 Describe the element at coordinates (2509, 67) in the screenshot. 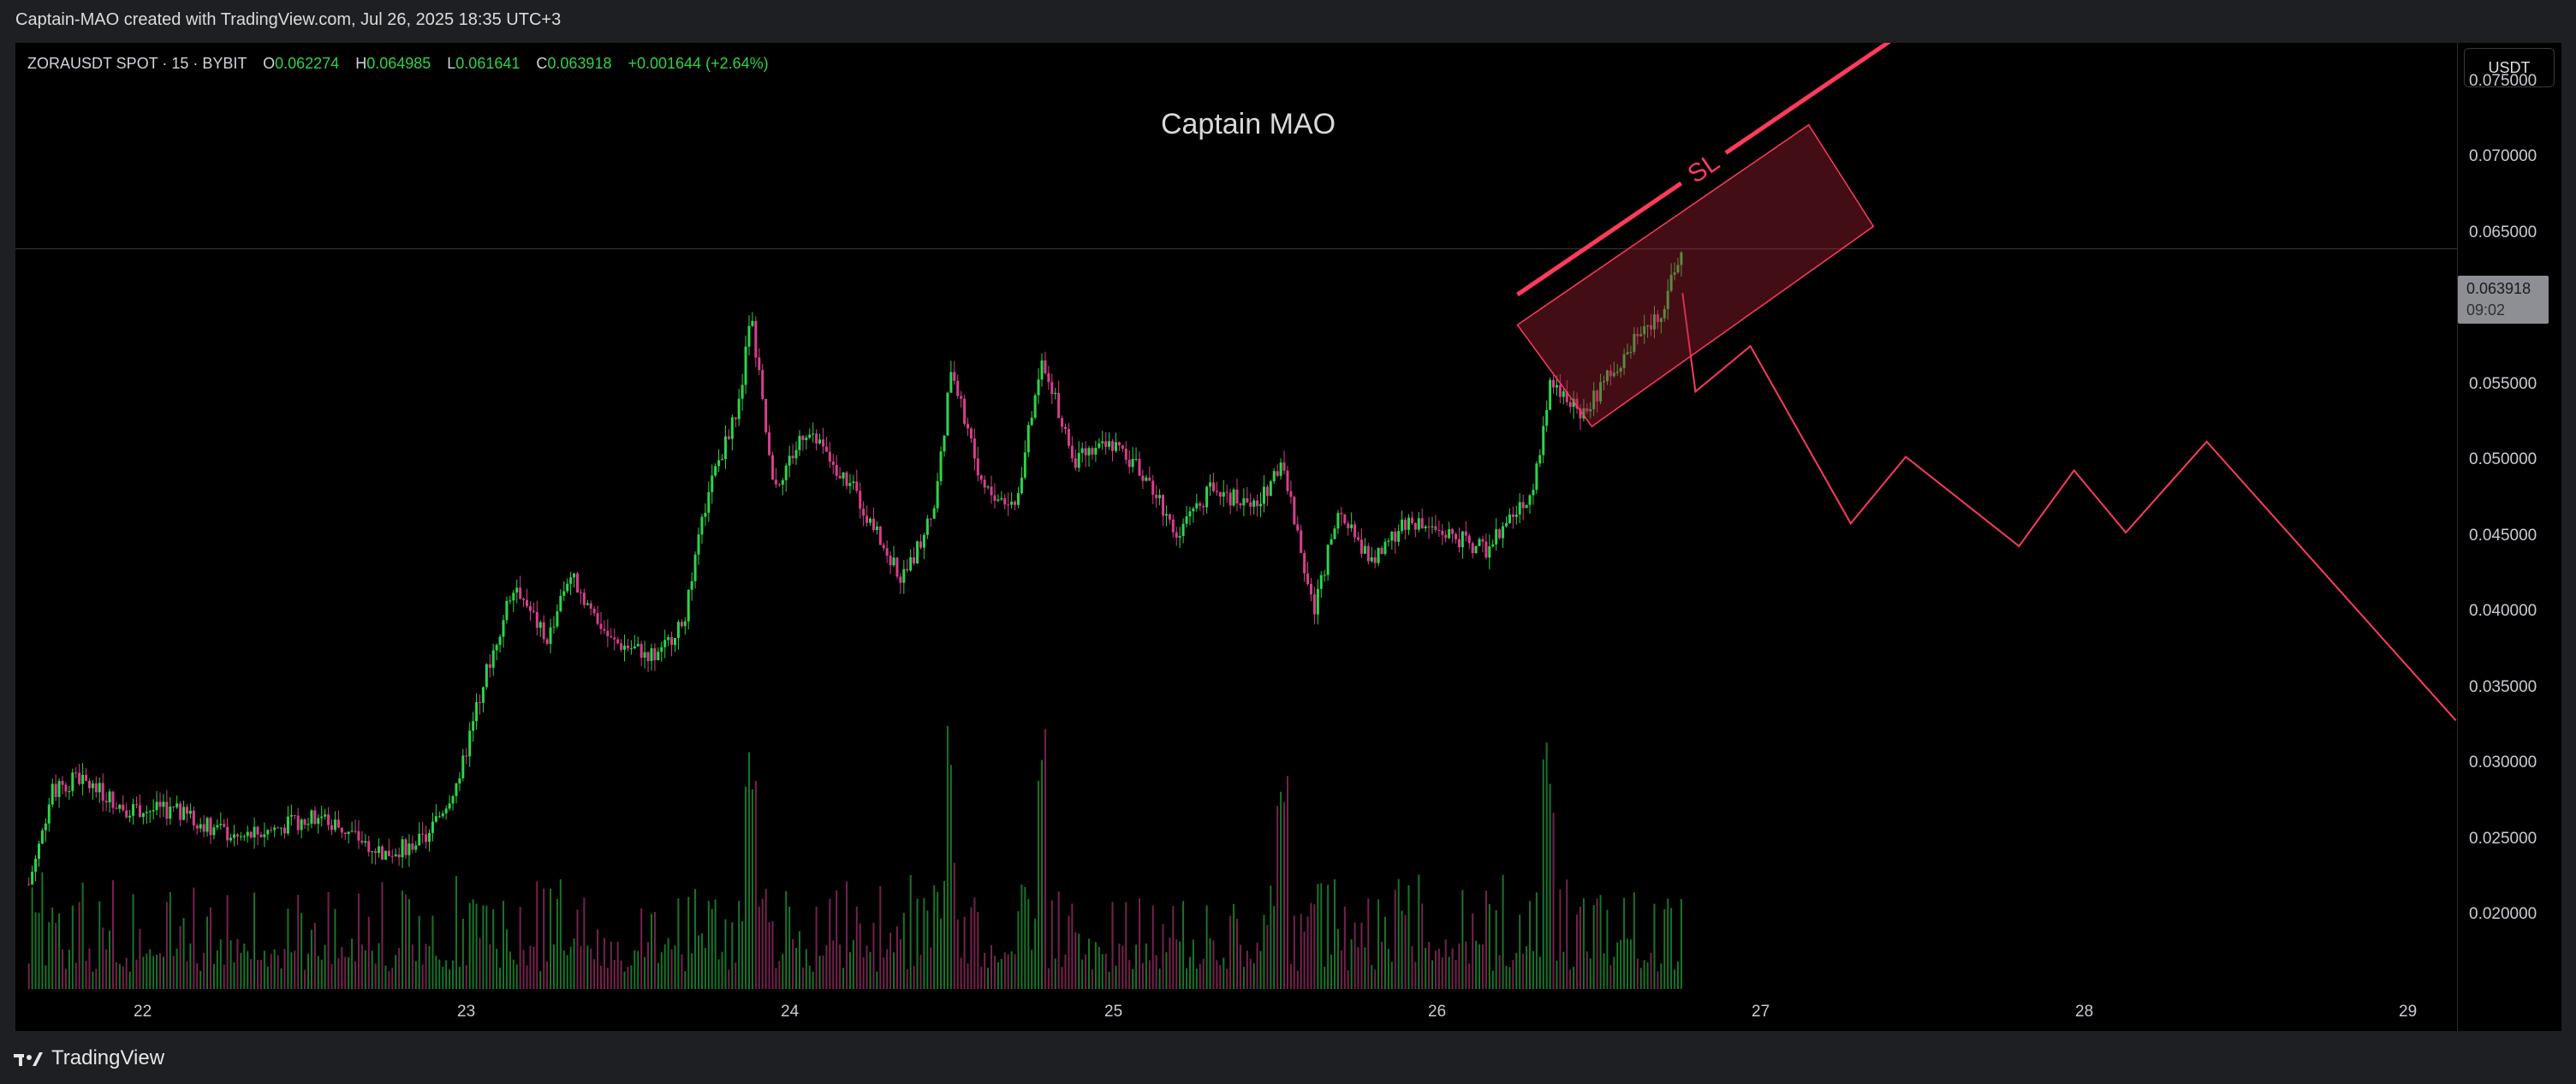

I see `currency-button: USDT` at that location.